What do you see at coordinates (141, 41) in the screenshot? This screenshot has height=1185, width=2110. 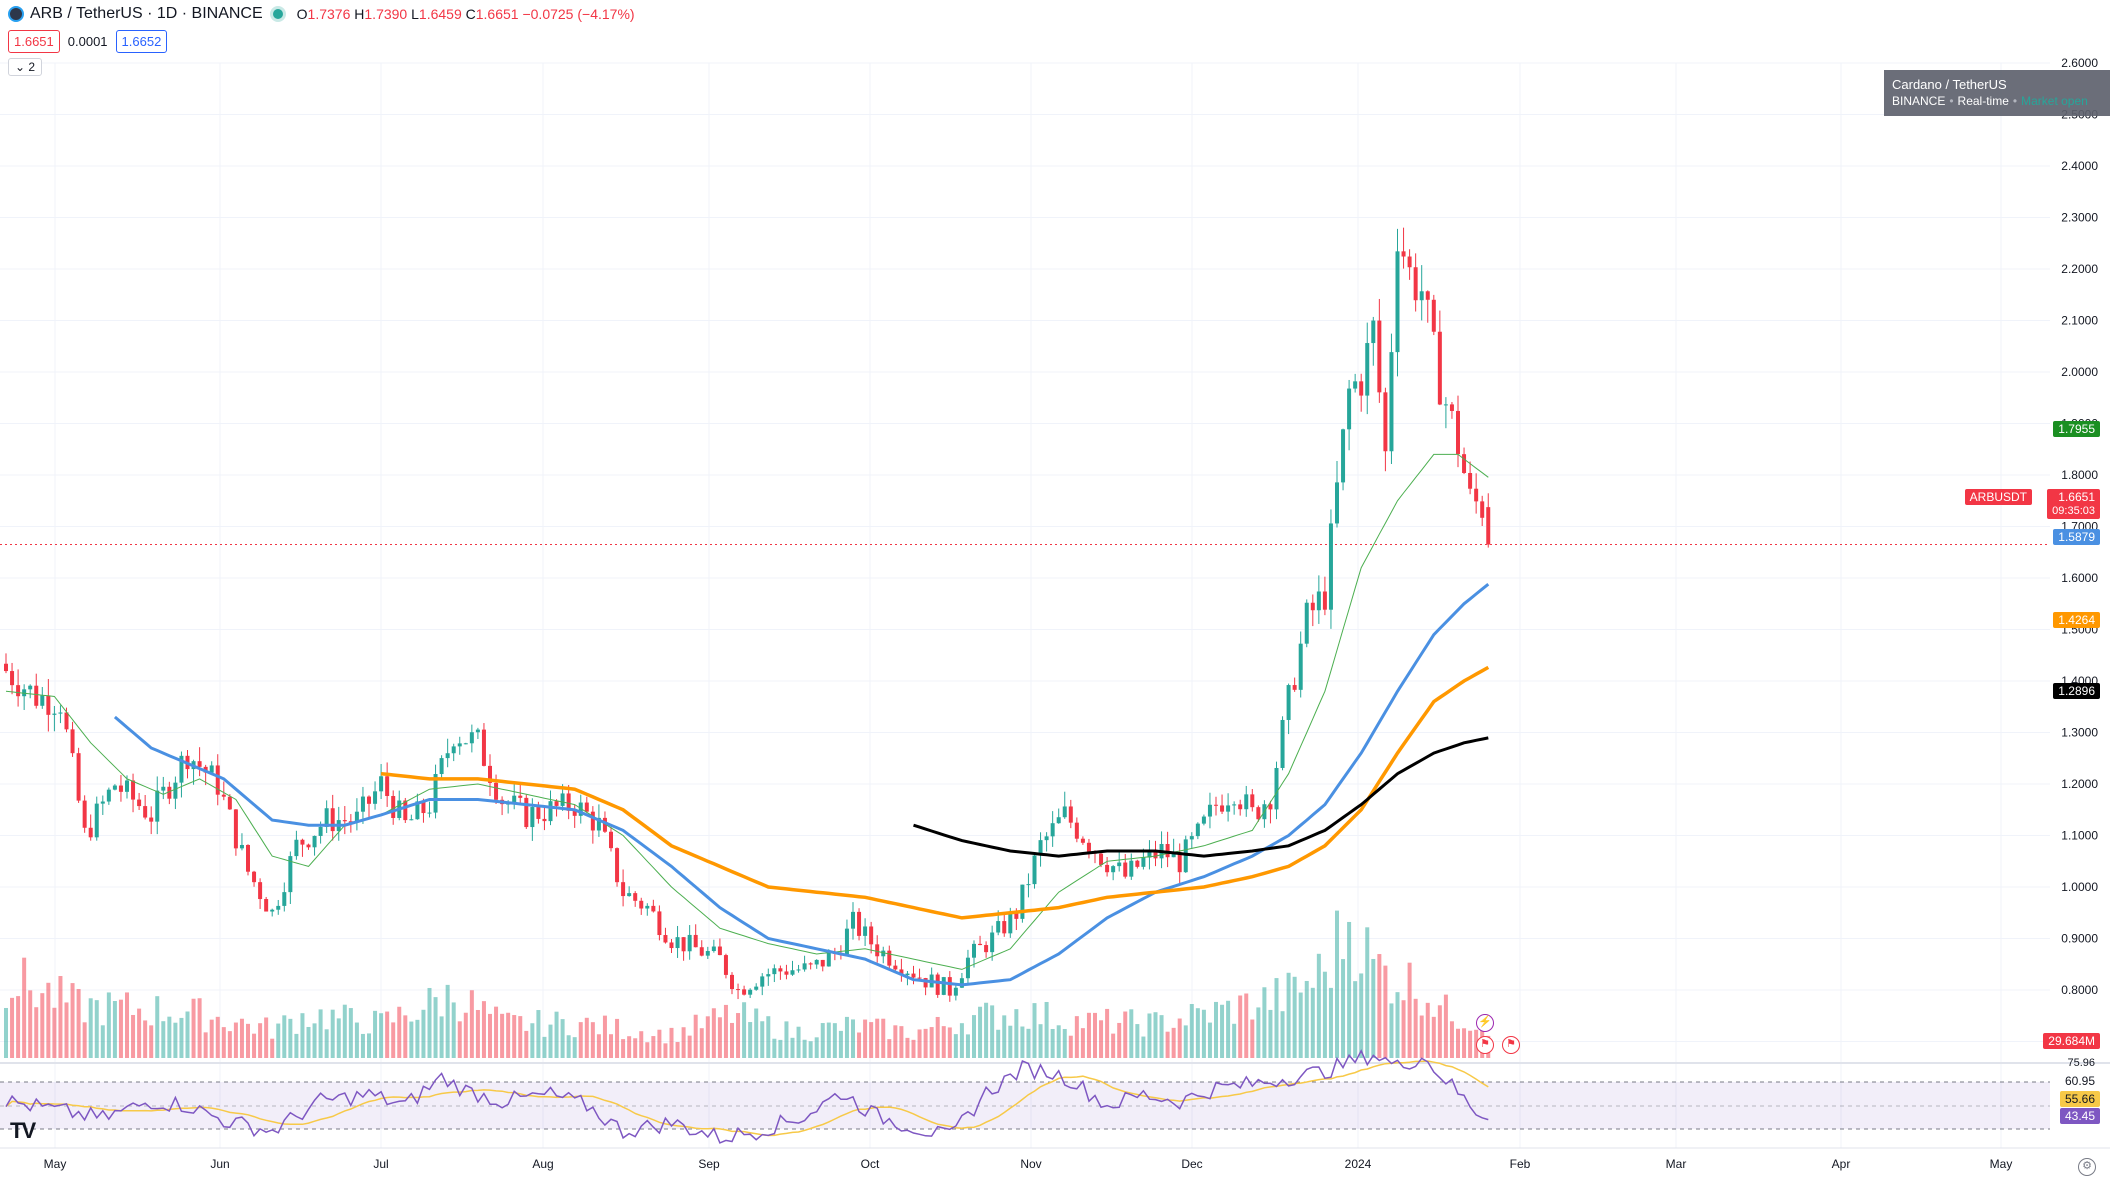 I see `buy-price-button: 1.6652` at bounding box center [141, 41].